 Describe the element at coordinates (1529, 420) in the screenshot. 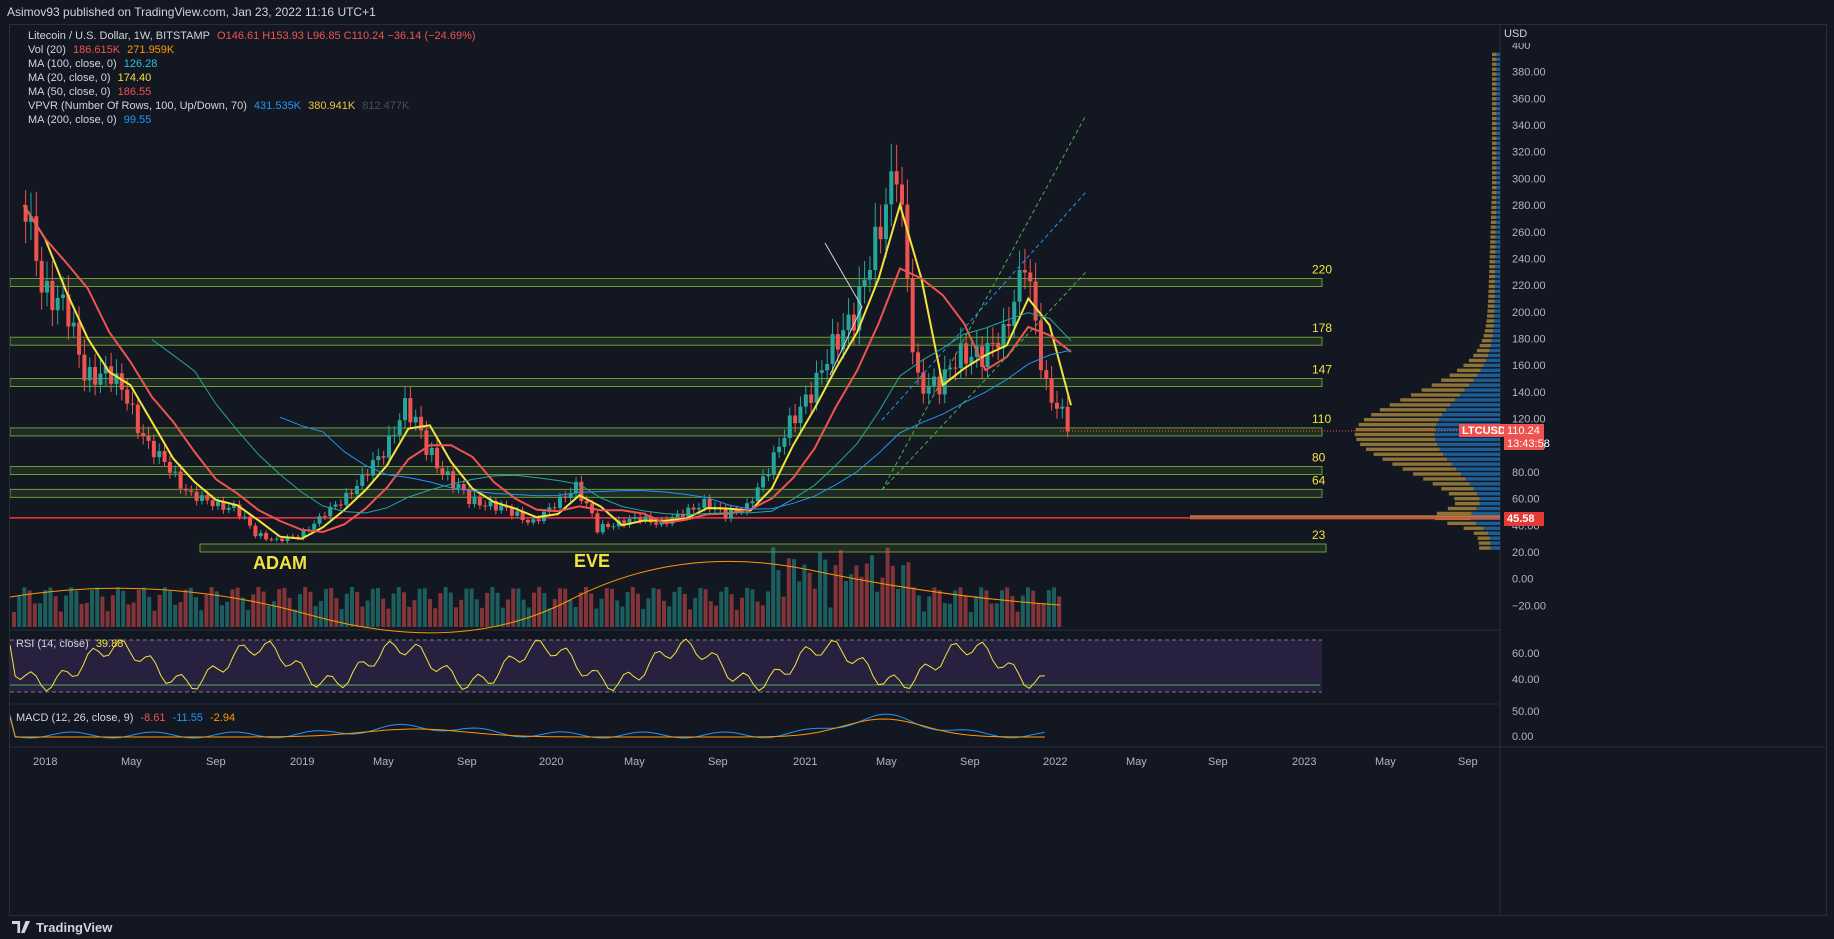

I see `price-tick-label: 120.00` at that location.